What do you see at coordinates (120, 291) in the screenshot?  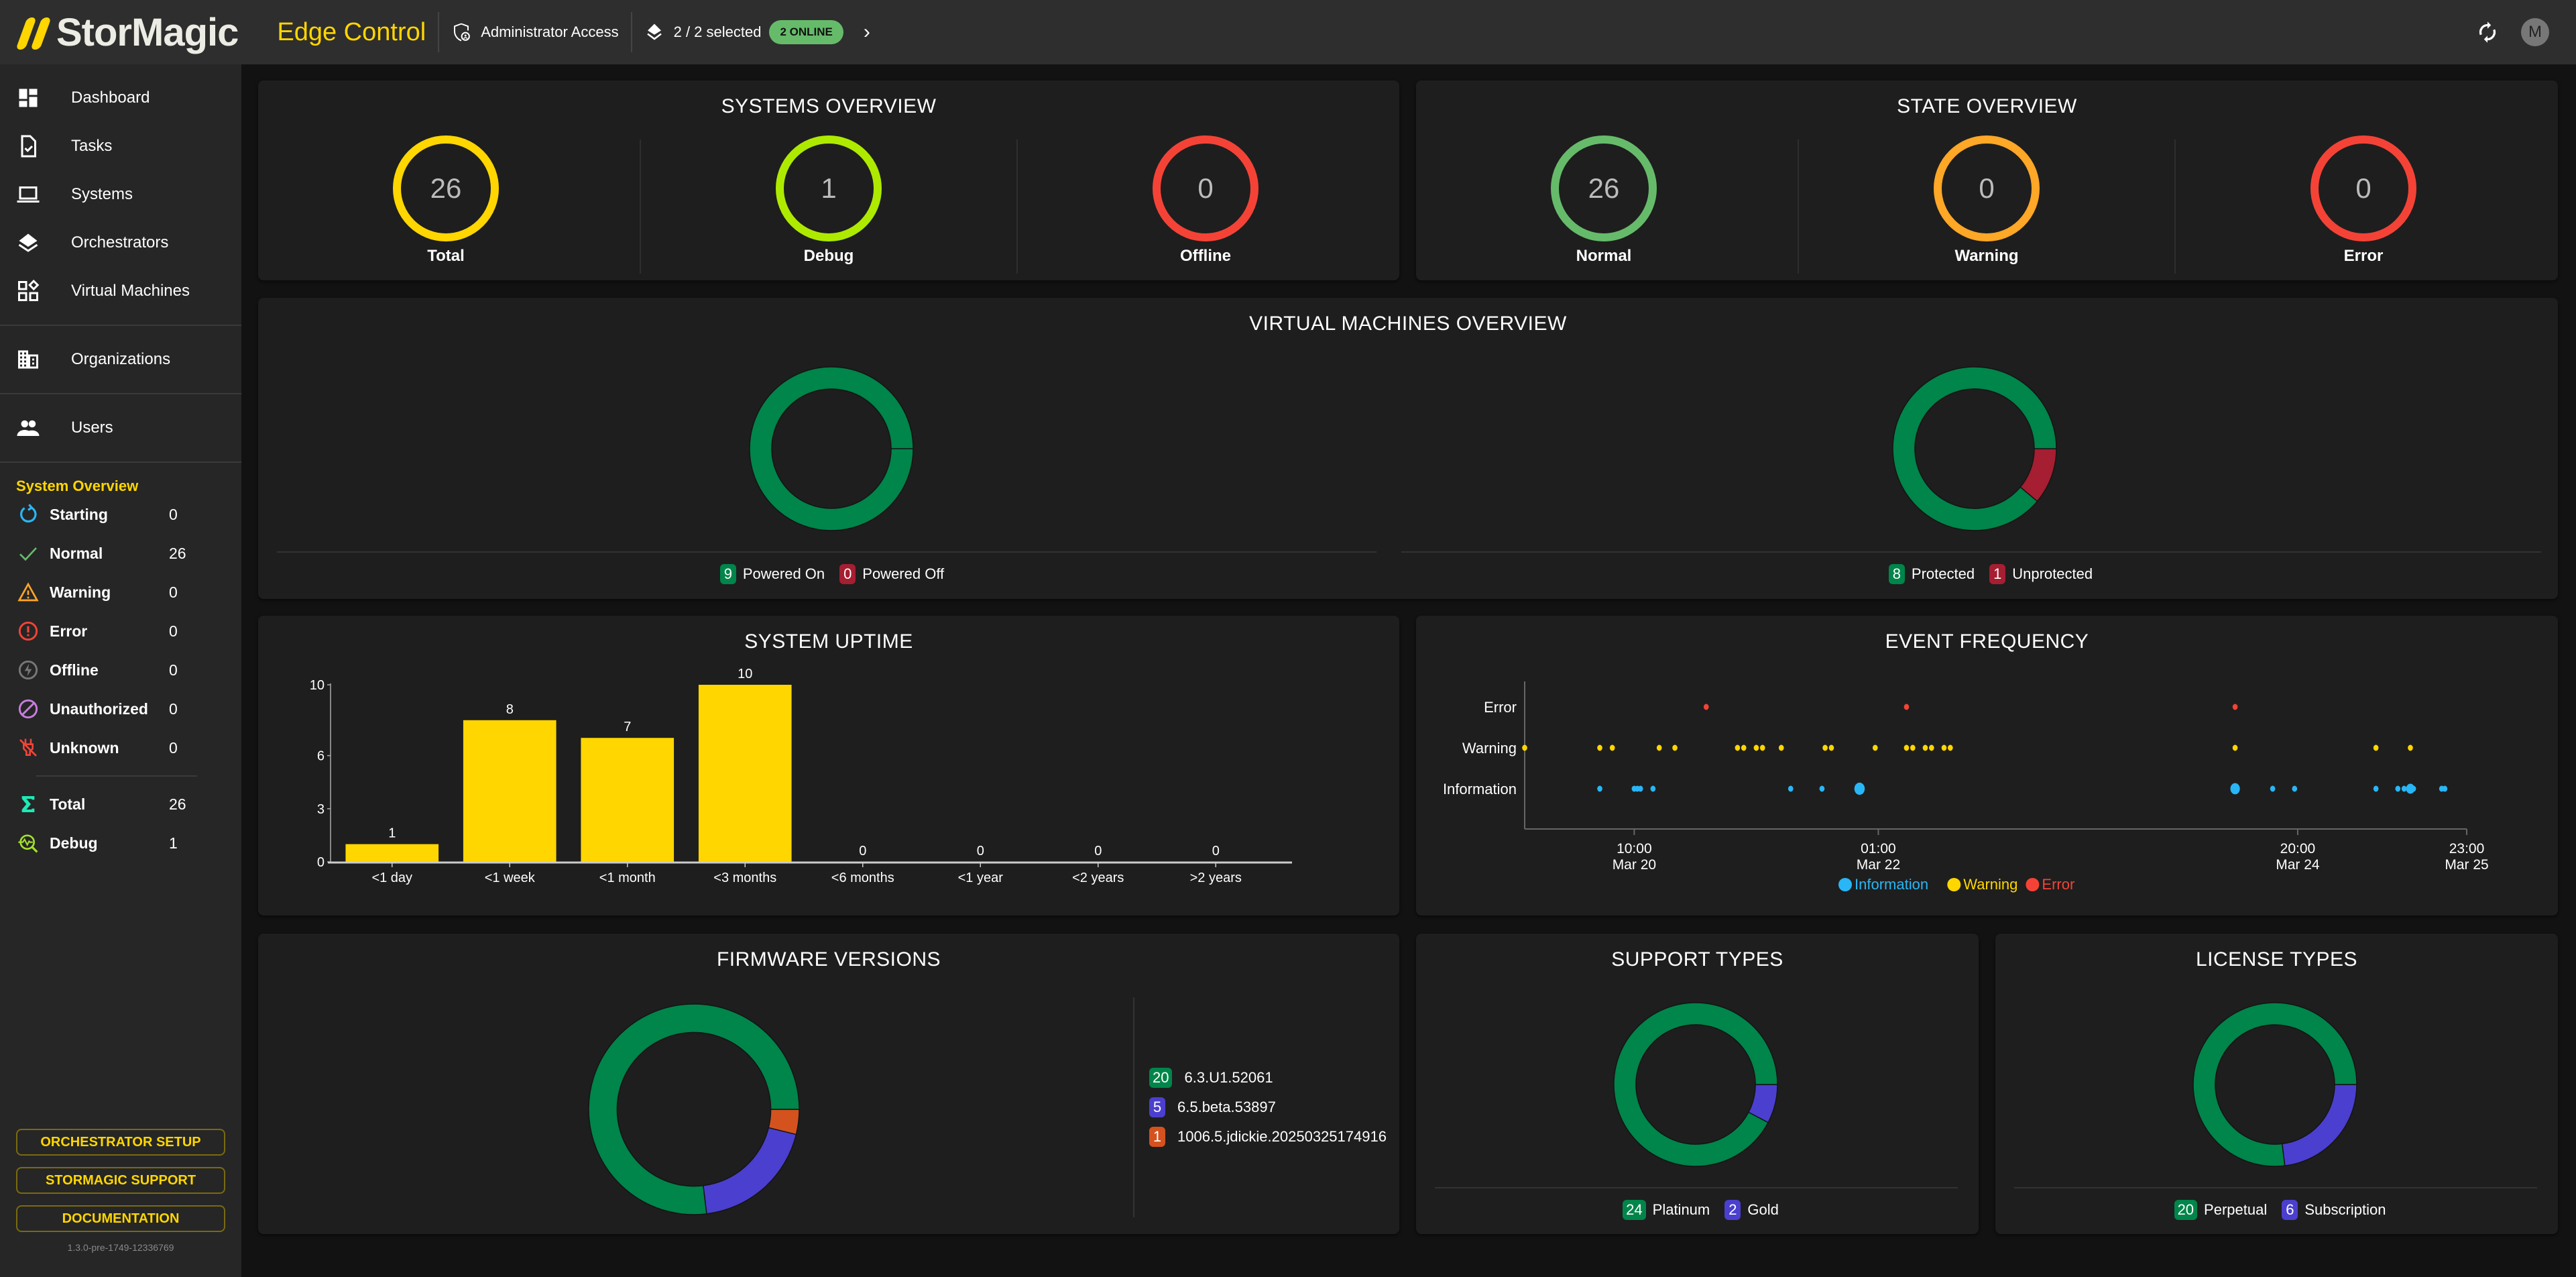 I see `nav-virtual-machines: Virtual Machines` at bounding box center [120, 291].